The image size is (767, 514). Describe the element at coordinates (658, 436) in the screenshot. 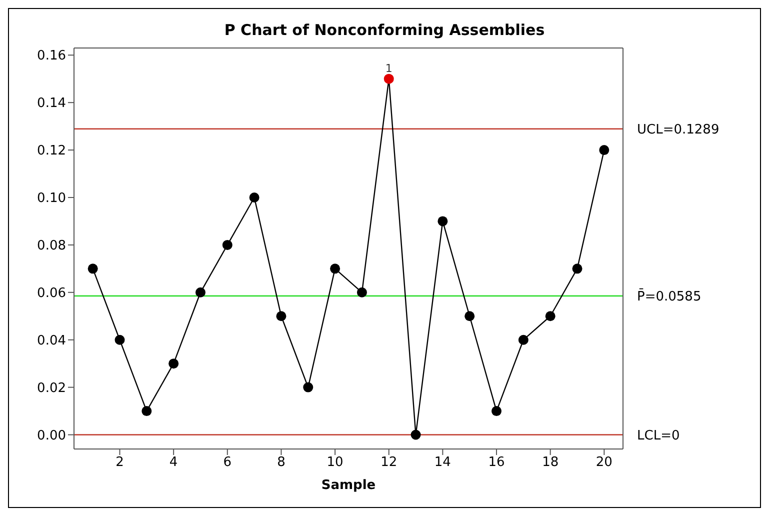

I see `ref-line-label: LCL=0` at that location.